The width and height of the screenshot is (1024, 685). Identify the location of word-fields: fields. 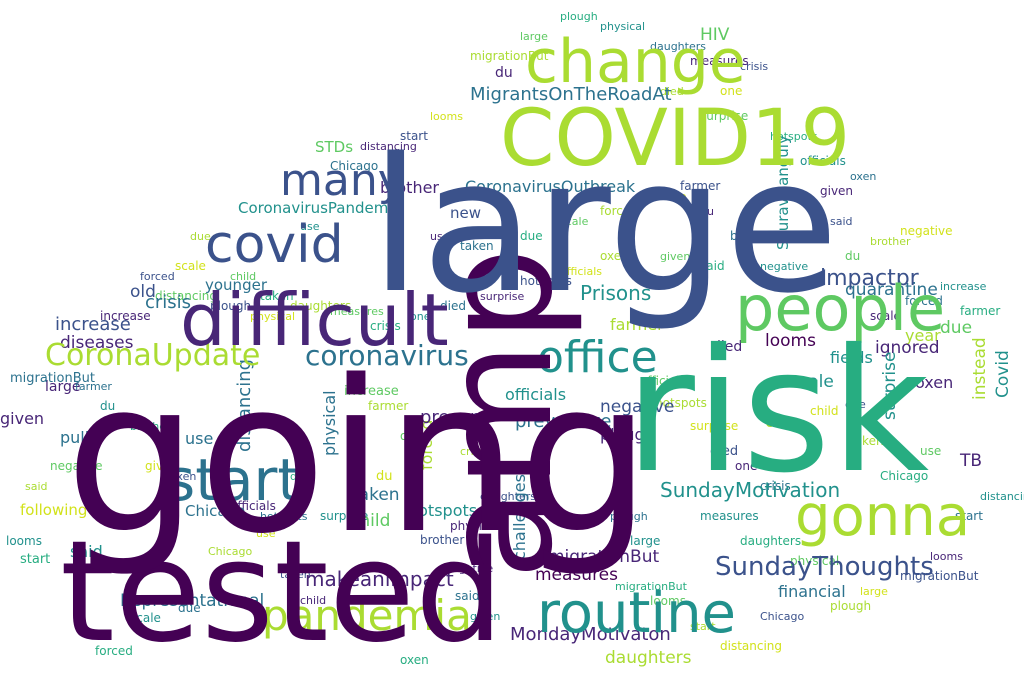
(851, 357).